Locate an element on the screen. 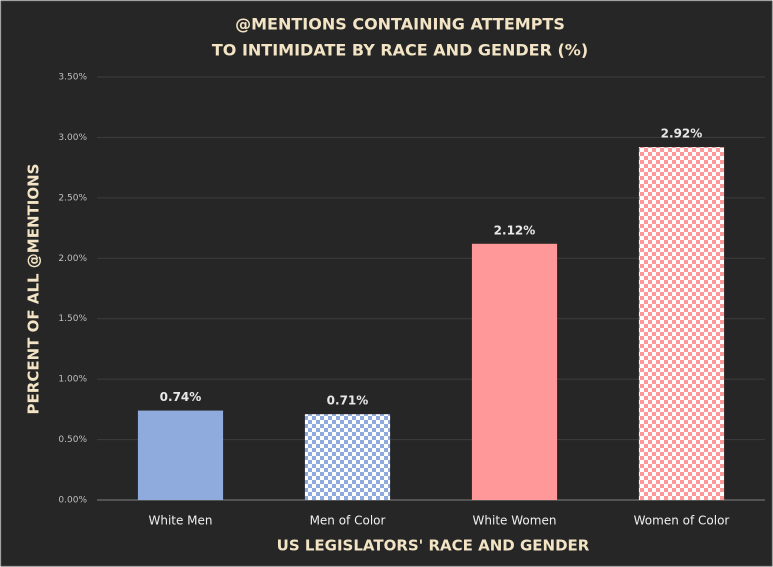 The height and width of the screenshot is (567, 773). y-tick-label: 1.50% is located at coordinates (72, 319).